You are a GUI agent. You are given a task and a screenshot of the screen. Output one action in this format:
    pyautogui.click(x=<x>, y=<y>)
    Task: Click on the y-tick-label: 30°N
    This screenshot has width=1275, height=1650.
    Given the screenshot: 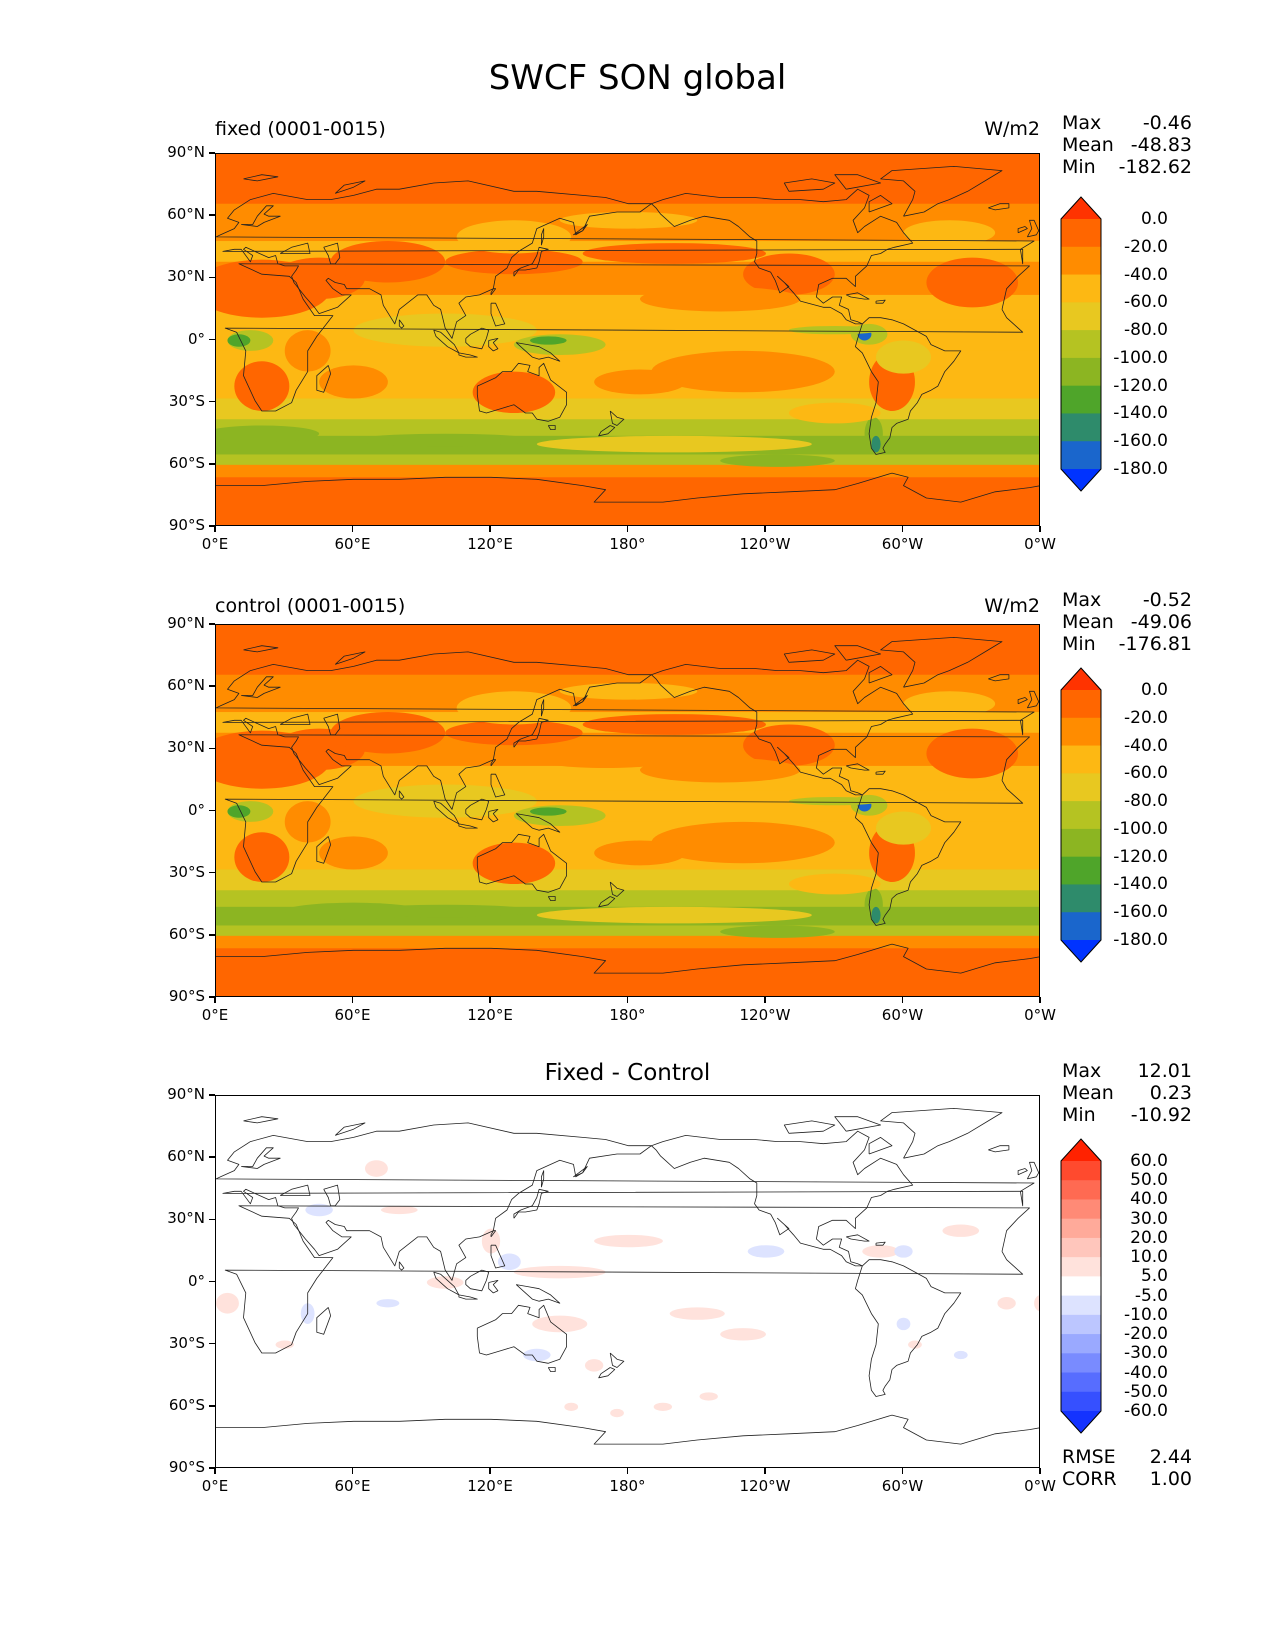 What is the action you would take?
    pyautogui.click(x=186, y=276)
    